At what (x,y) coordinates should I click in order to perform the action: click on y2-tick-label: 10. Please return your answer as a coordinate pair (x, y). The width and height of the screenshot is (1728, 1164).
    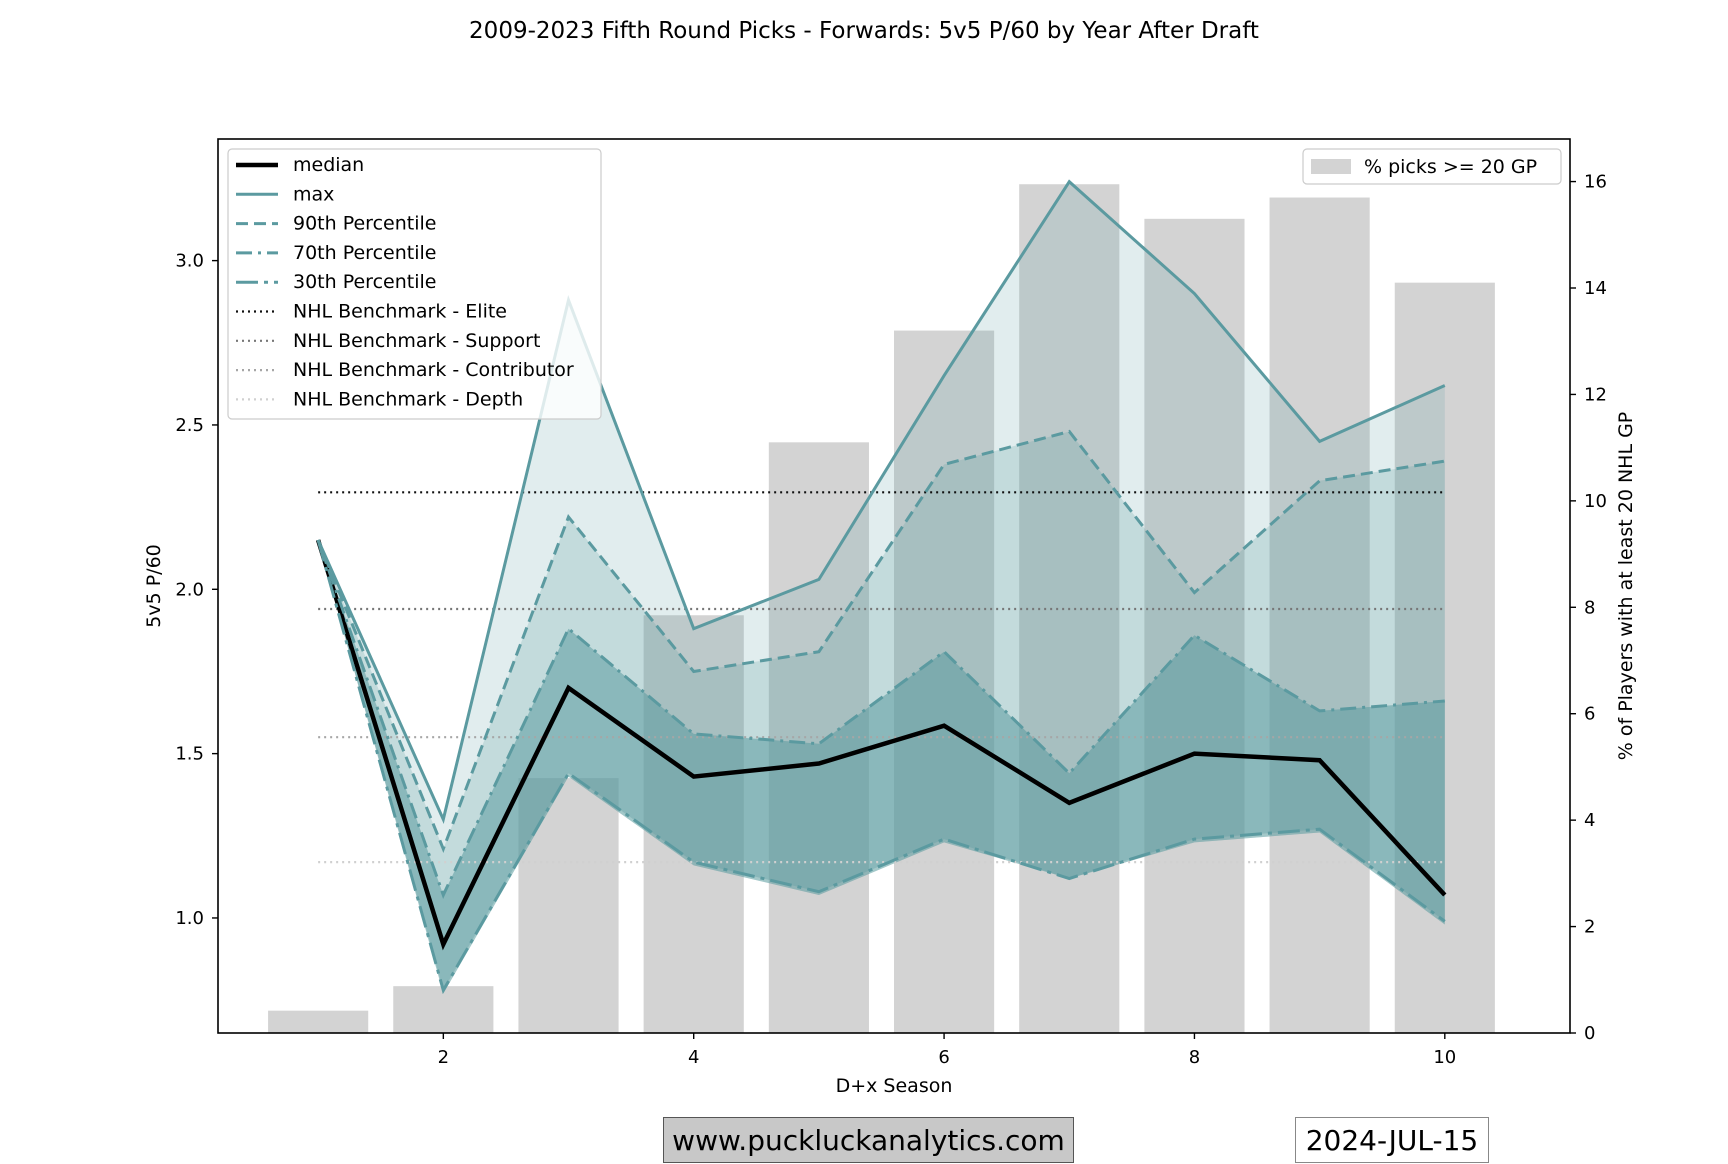
    Looking at the image, I should click on (1595, 501).